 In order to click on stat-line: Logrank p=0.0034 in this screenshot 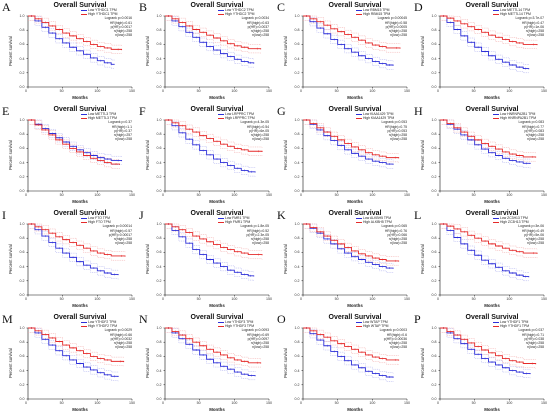, I will do `click(255, 18)`.